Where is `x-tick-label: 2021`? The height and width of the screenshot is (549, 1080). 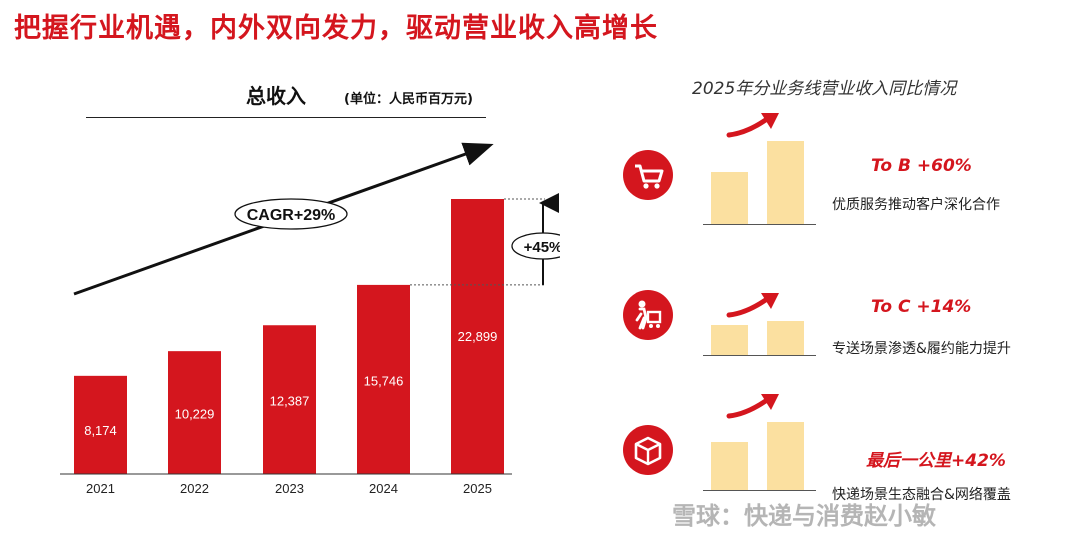
x-tick-label: 2021 is located at coordinates (100, 488).